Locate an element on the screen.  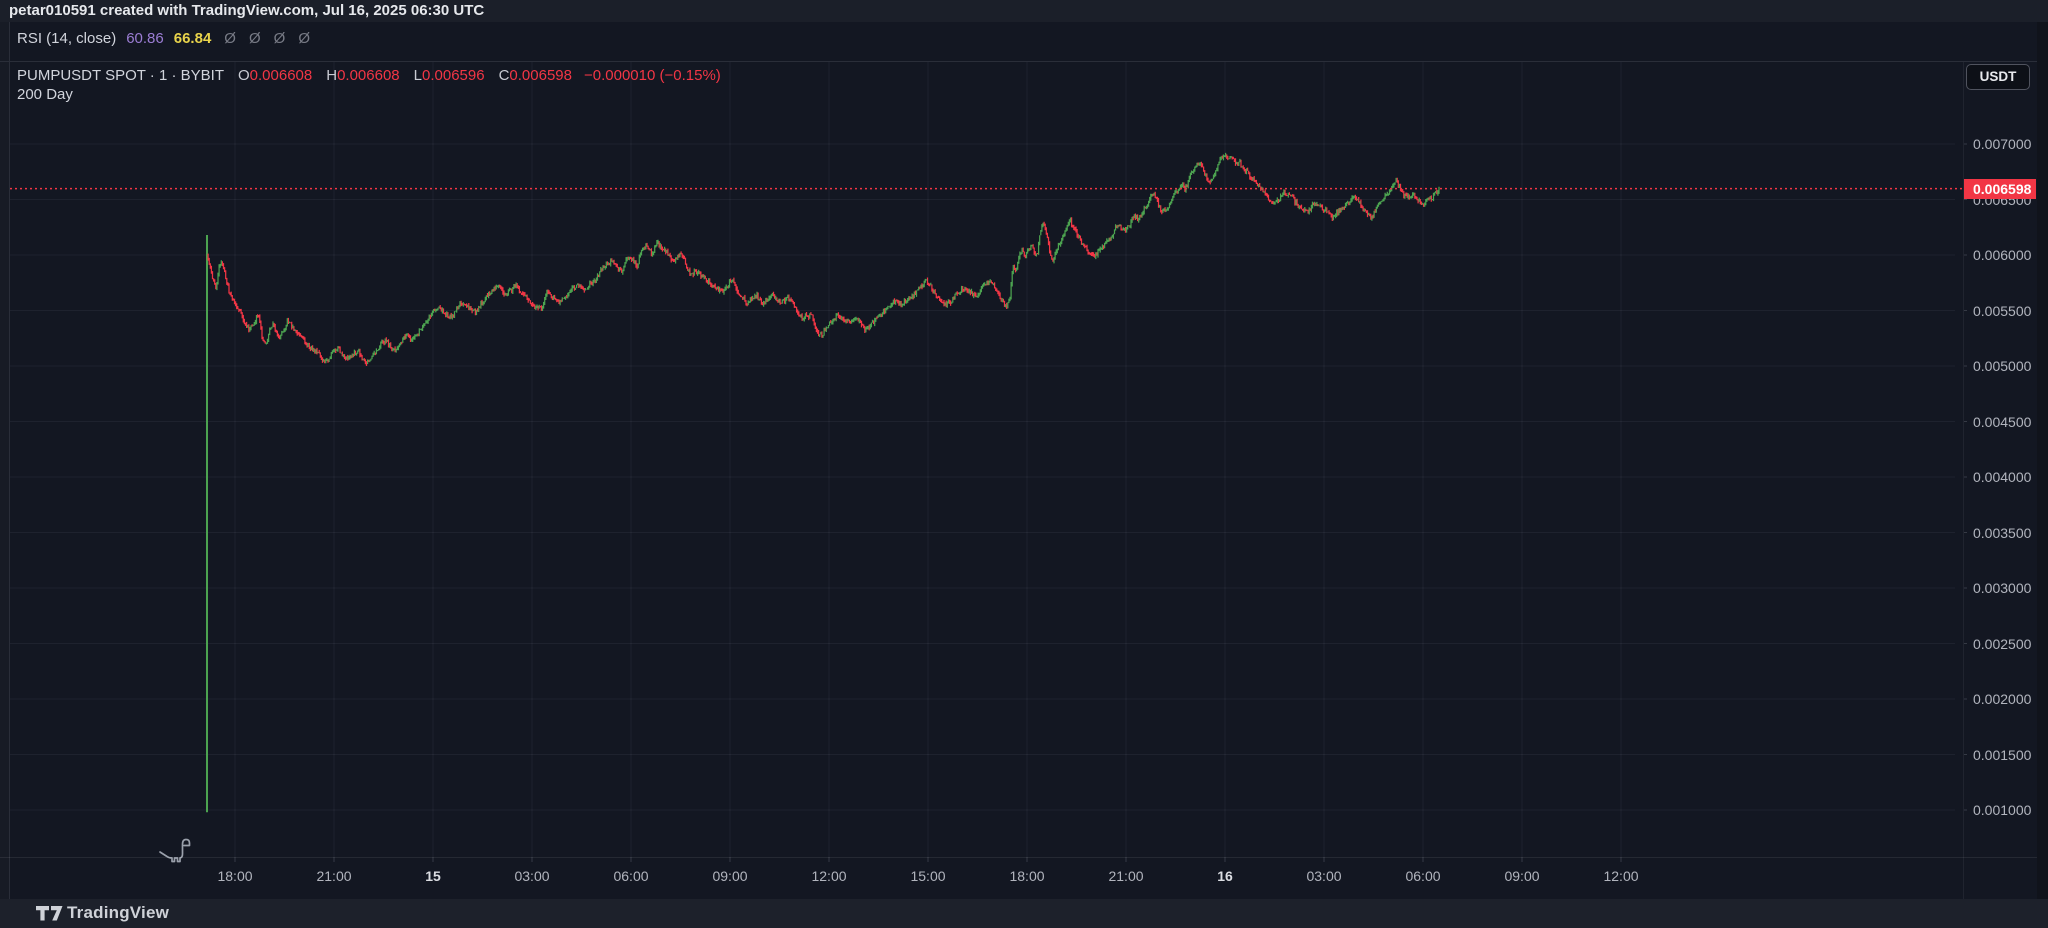
left-margin-strip is located at coordinates (5, 460).